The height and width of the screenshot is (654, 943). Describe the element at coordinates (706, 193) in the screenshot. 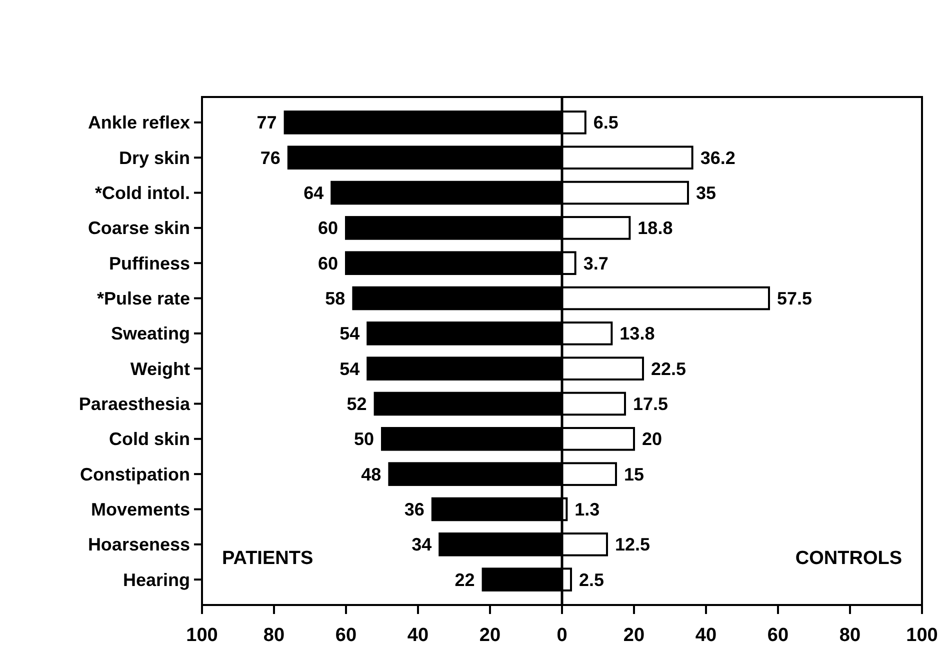

I see `data-label: 35` at that location.